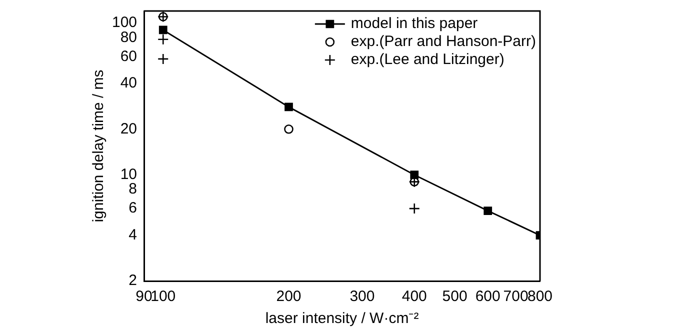 The image size is (700, 332). I want to click on y-tick-label: 2, so click(133, 281).